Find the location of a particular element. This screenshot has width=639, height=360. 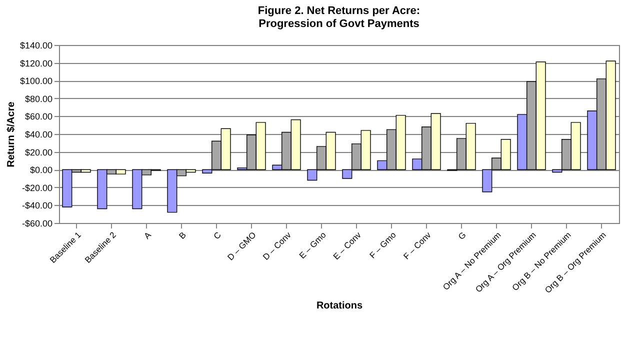

chart-title: Figure 2. Net Returns per Acre: Progression of Govt Payments is located at coordinates (339, 17).